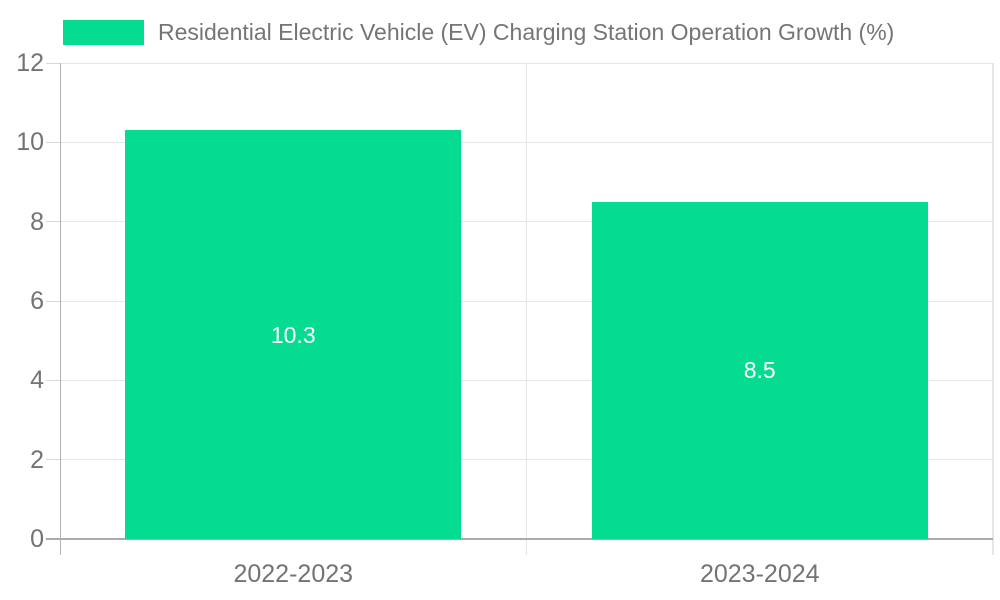  I want to click on y-tick-label: 0, so click(37, 539).